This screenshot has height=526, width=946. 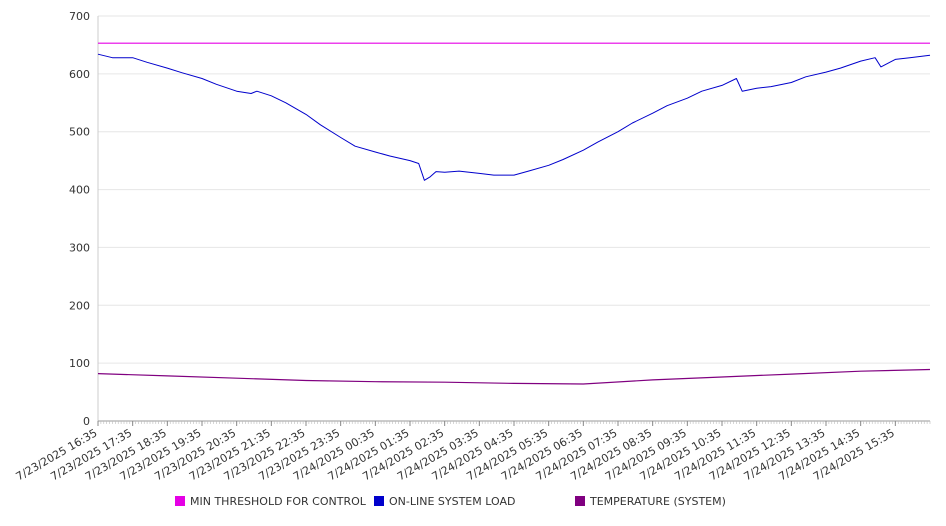 I want to click on legend-entry-label: TEMPERATURE (SYSTEM), so click(x=657, y=501).